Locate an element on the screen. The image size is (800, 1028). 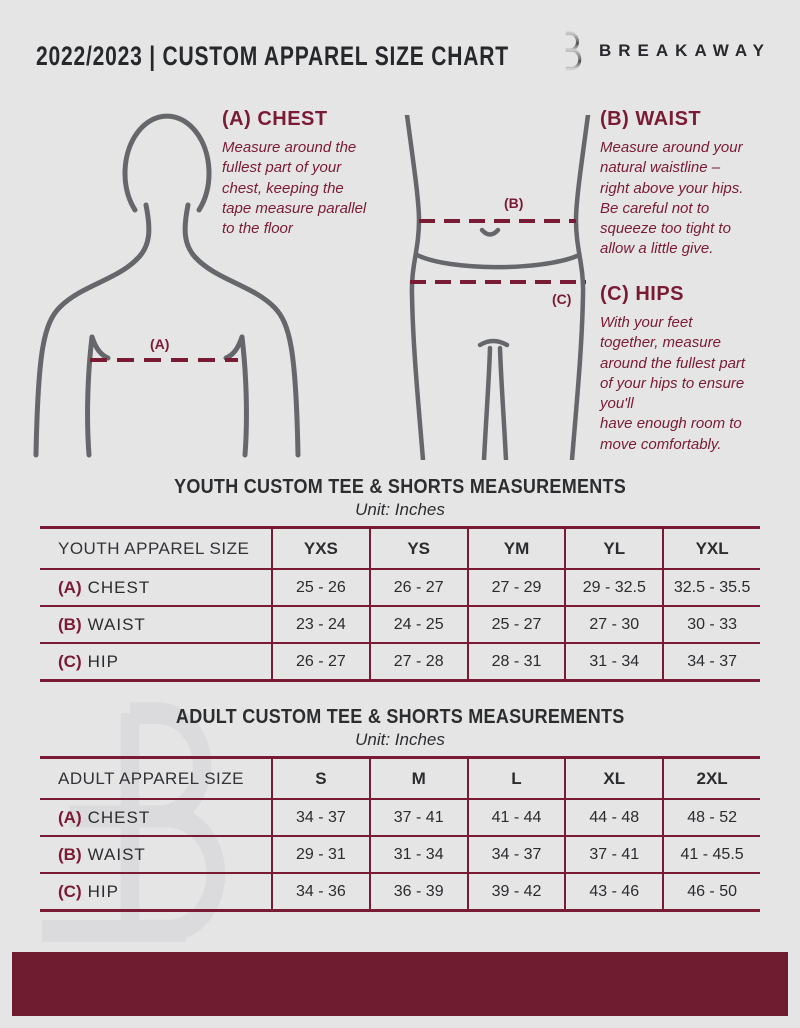
value-cell: 29 - 32.5 is located at coordinates (613, 587).